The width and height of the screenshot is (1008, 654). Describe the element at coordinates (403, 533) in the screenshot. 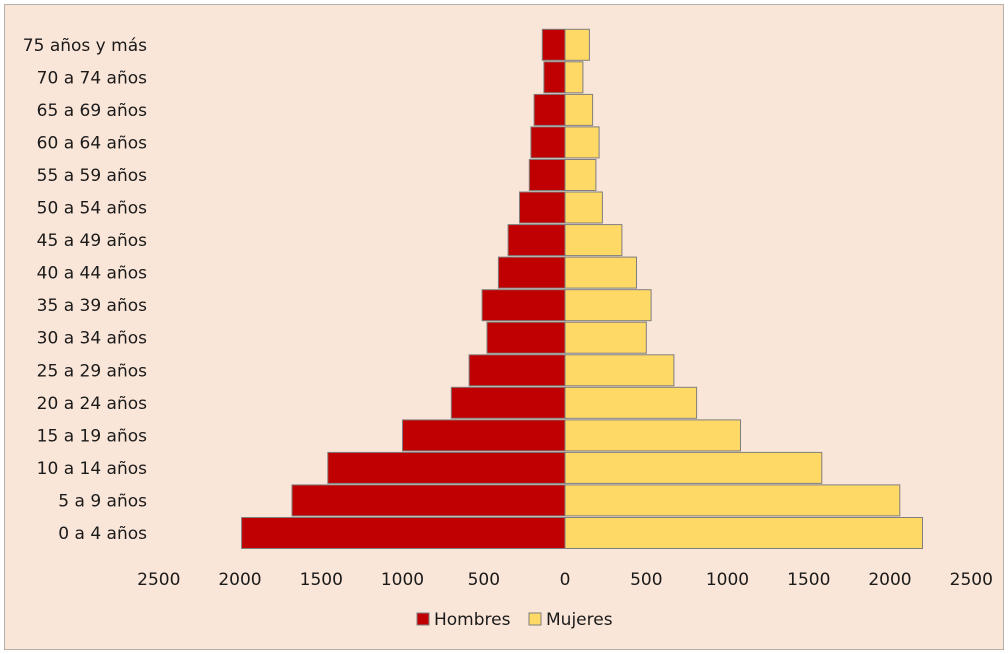

I see `bar-hombres-0-a-4-anos` at that location.